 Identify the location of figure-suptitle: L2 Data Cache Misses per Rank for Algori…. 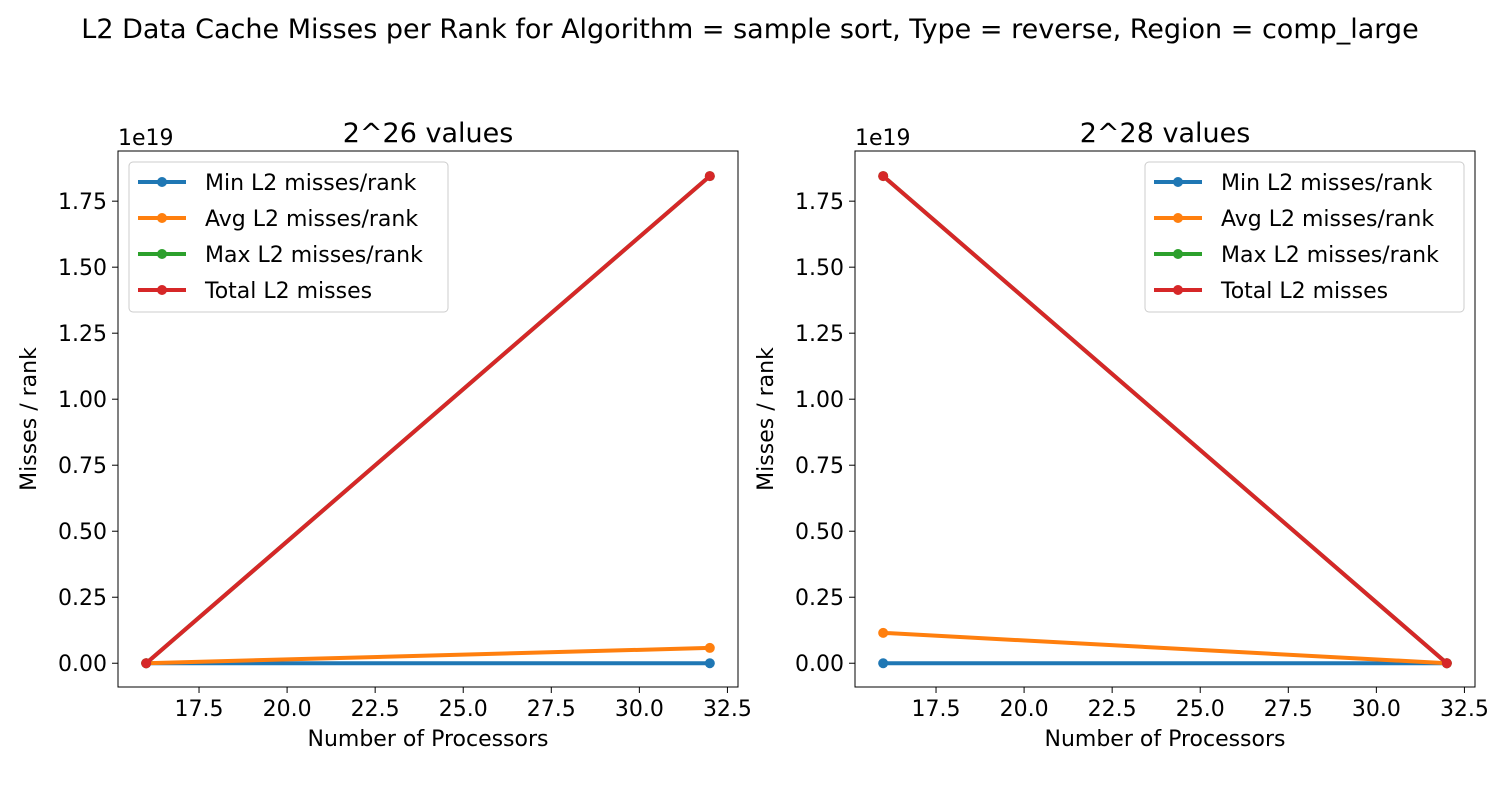
(749, 29).